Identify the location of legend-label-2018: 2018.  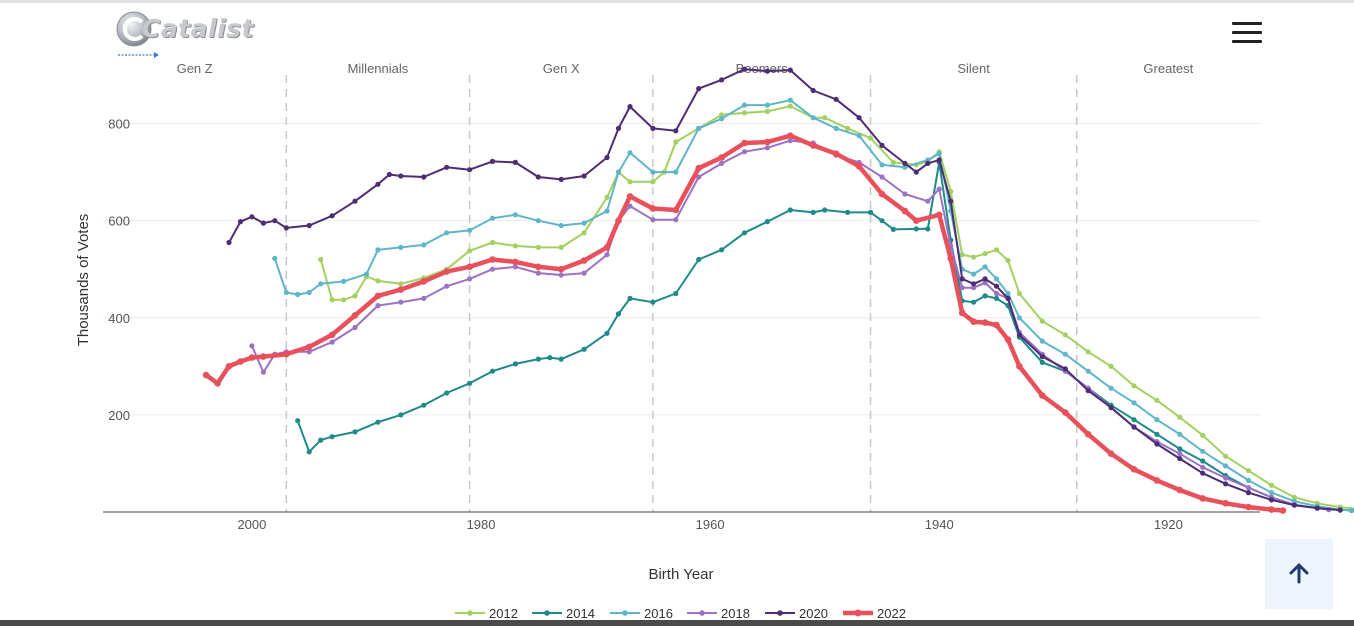
(735, 613).